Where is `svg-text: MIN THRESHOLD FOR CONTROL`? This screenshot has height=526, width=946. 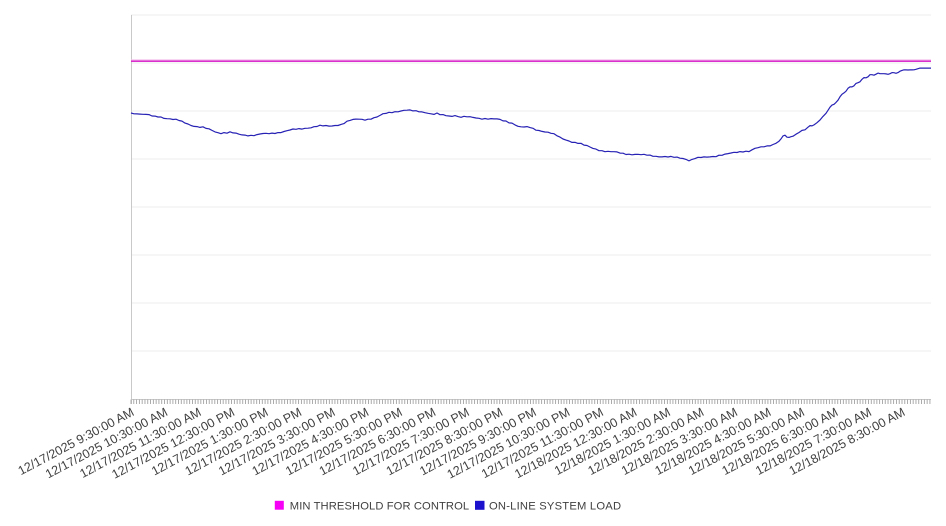
svg-text: MIN THRESHOLD FOR CONTROL is located at coordinates (379, 507).